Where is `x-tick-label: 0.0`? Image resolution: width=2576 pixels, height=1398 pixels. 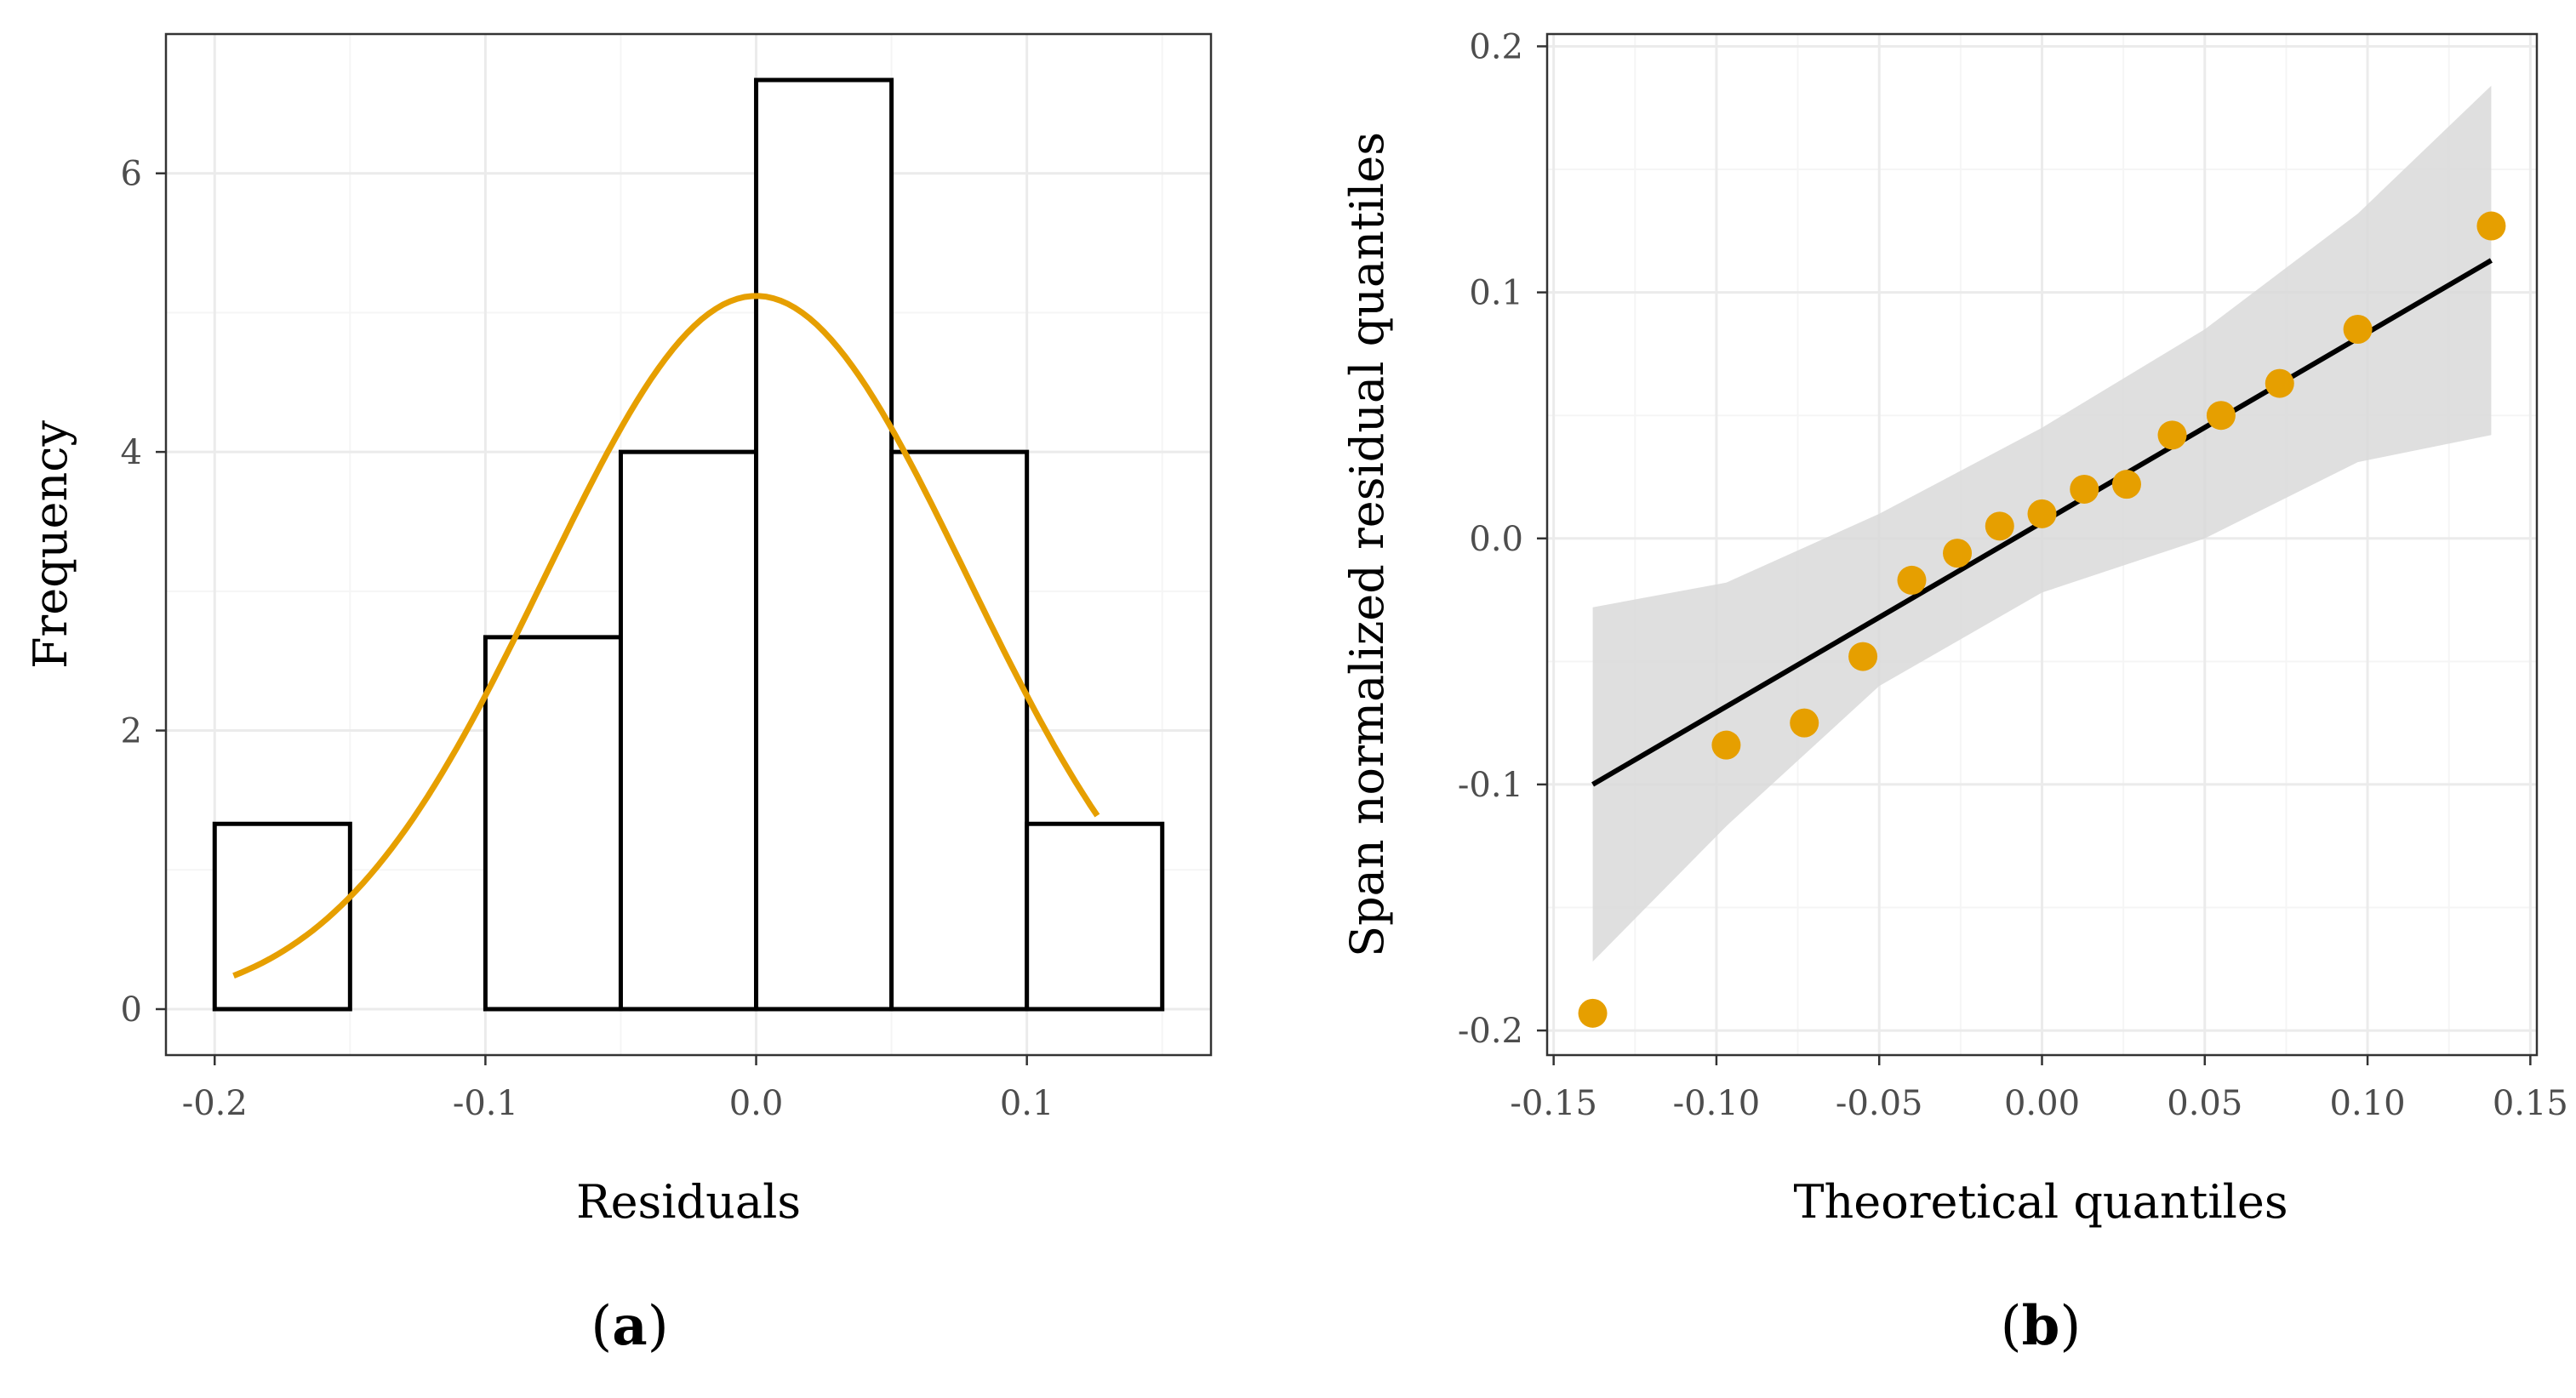
x-tick-label: 0.0 is located at coordinates (756, 1103).